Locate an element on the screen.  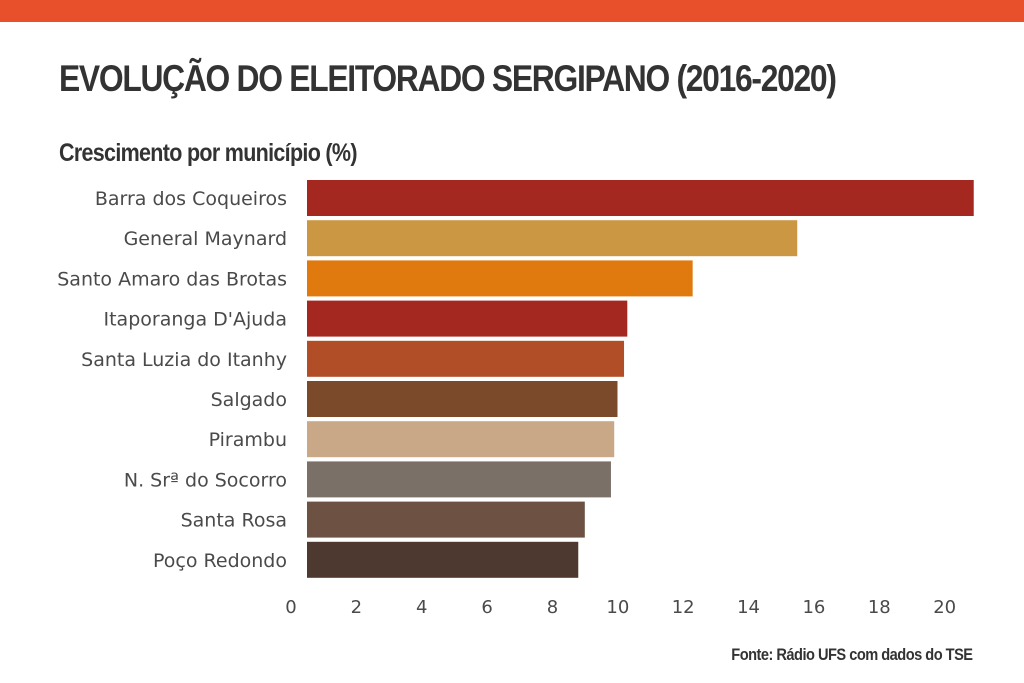
category-label: N. Srª do Socorro is located at coordinates (205, 480).